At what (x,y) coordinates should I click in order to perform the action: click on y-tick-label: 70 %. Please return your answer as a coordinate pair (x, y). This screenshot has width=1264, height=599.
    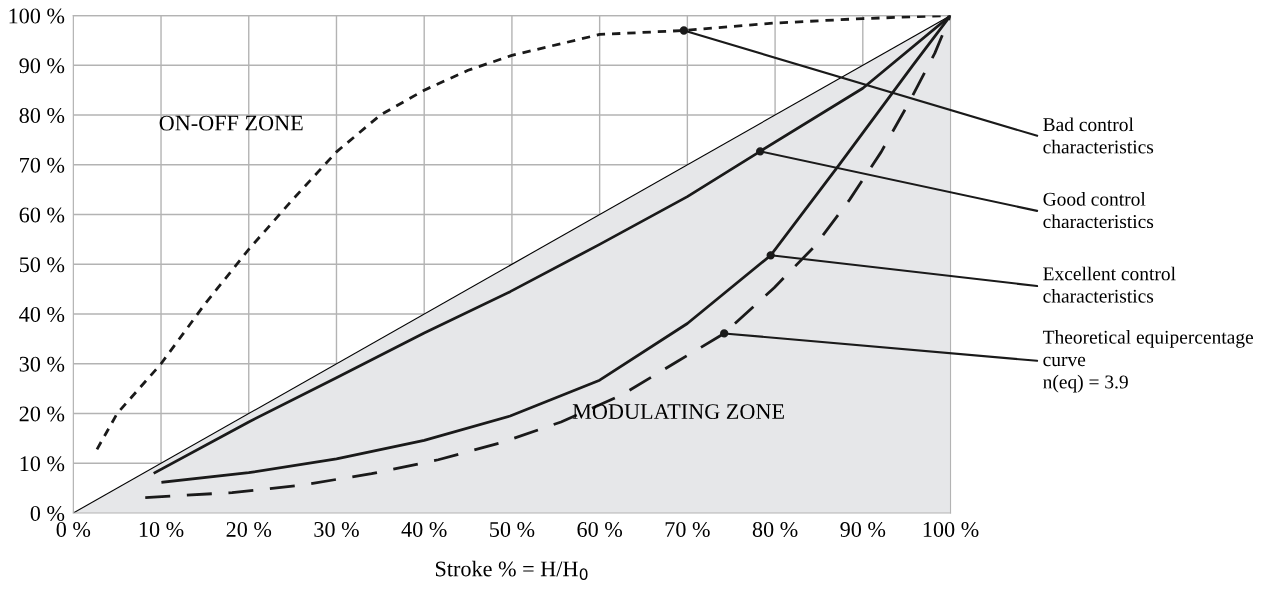
    Looking at the image, I should click on (42, 165).